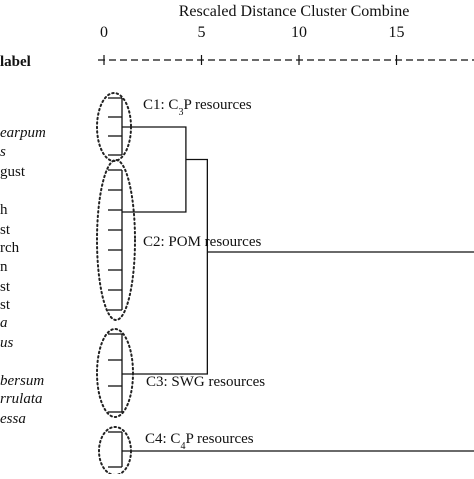 The height and width of the screenshot is (479, 474). What do you see at coordinates (3, 152) in the screenshot?
I see `leaf-label: s` at bounding box center [3, 152].